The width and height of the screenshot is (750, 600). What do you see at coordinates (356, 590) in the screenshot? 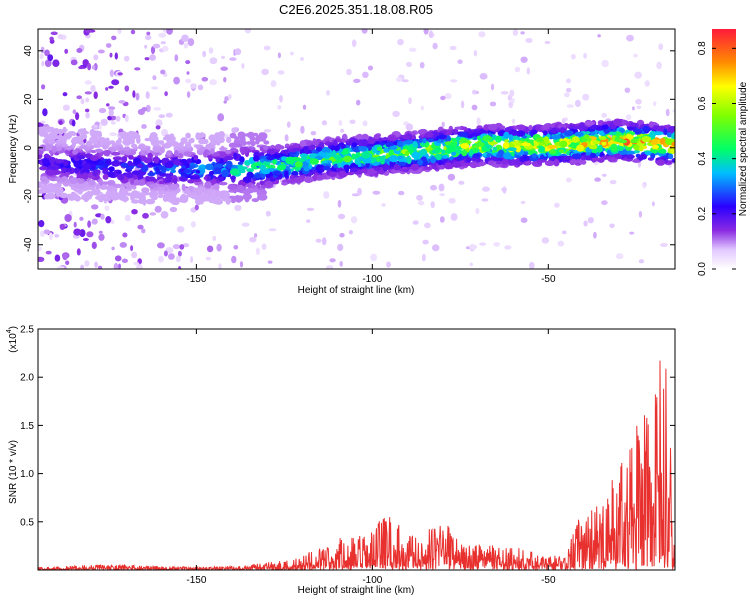
I see `snr-x-label: Height of straight line (km)` at bounding box center [356, 590].